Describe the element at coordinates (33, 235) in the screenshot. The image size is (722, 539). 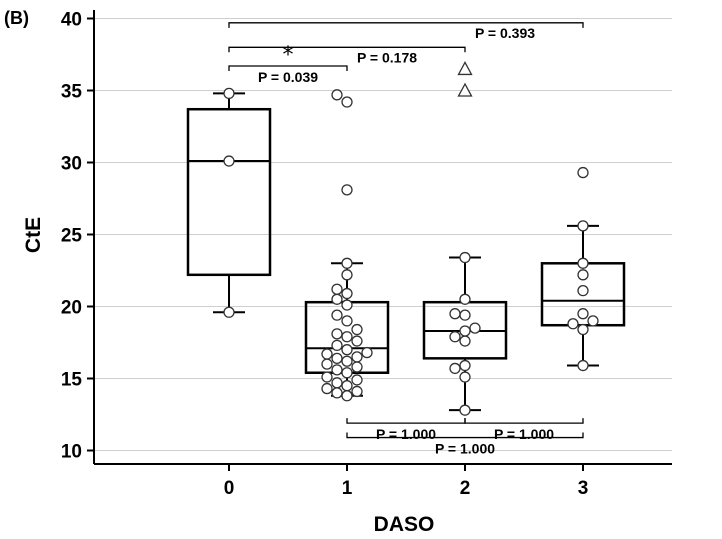
I see `y-axis-title: CtE` at that location.